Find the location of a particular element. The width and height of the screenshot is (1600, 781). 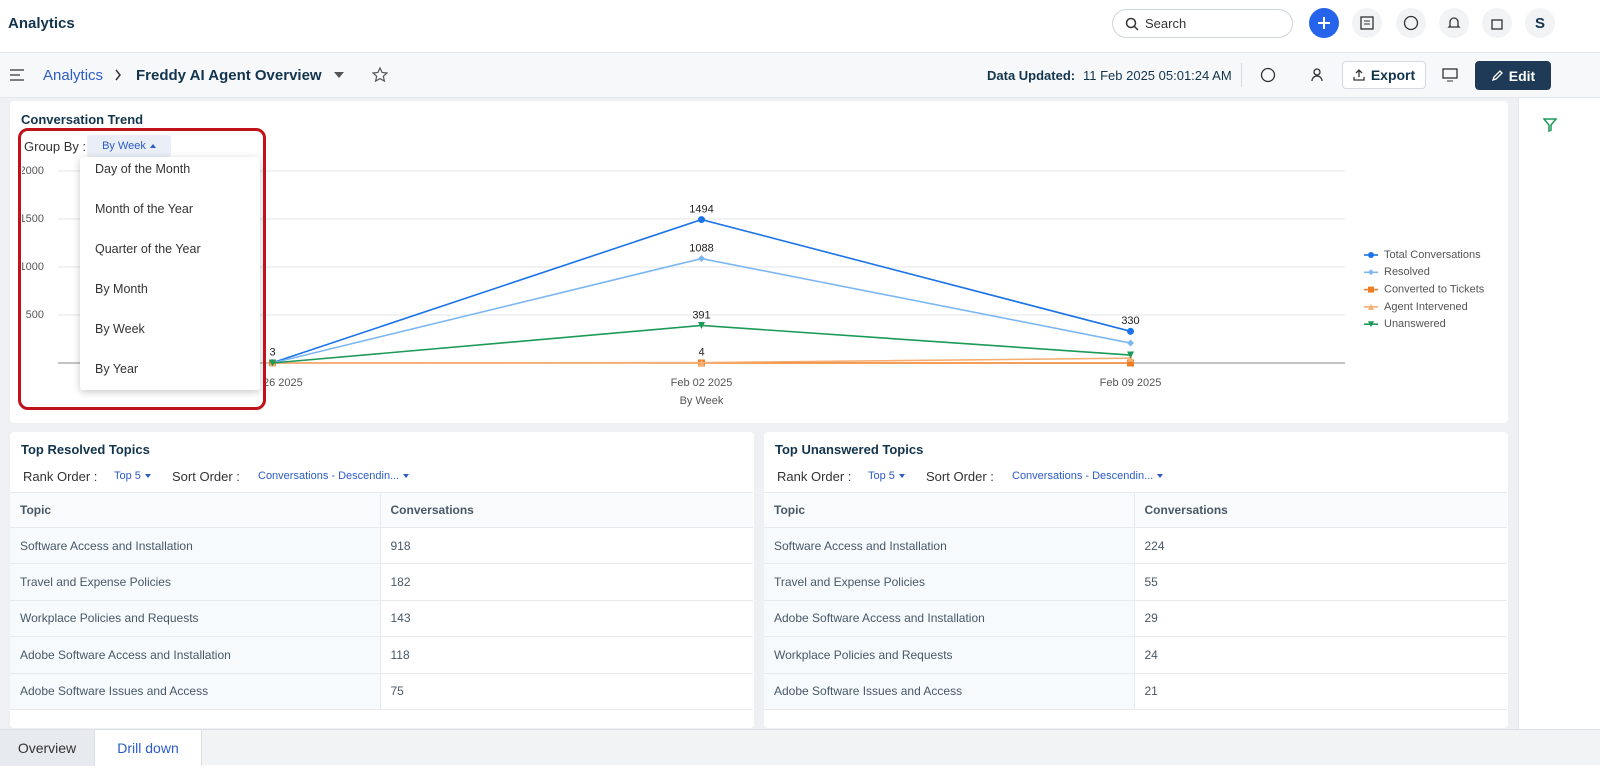

title-dropdown is located at coordinates (339, 75).